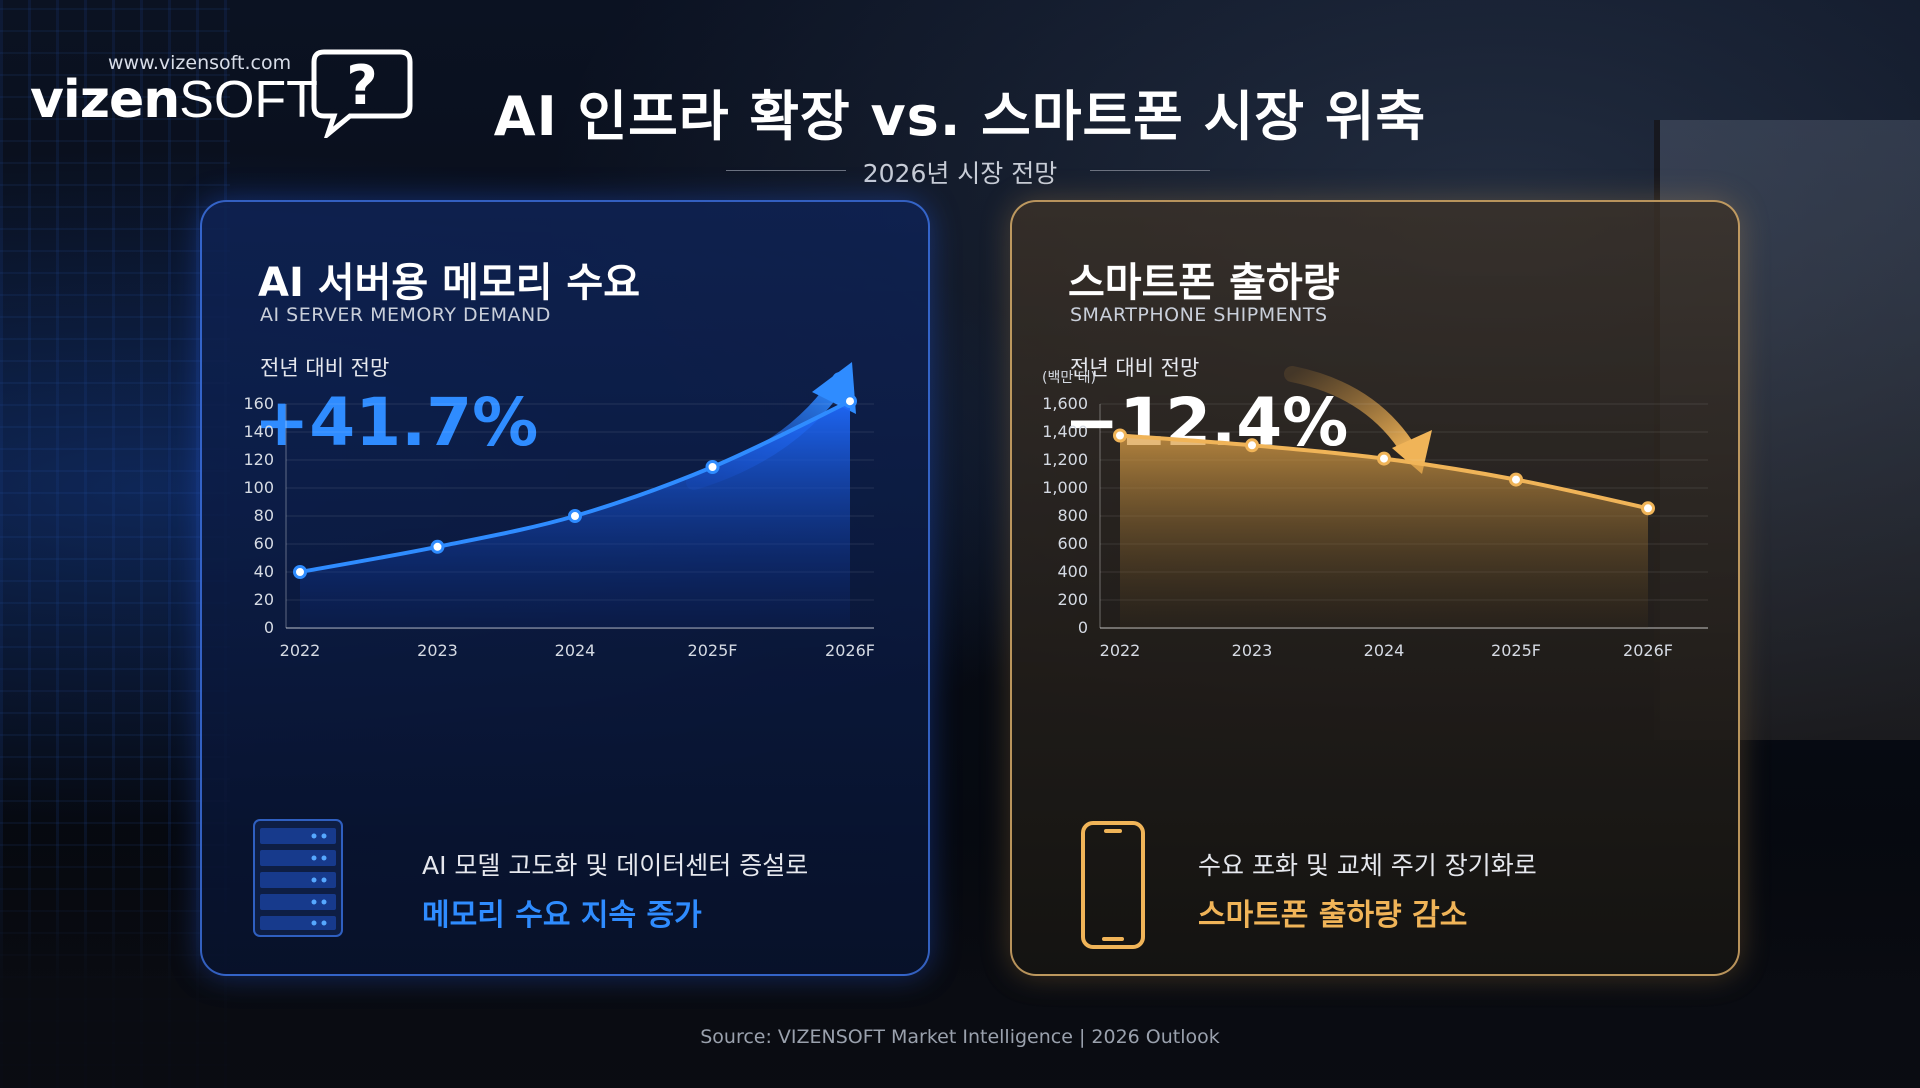 Image resolution: width=1920 pixels, height=1088 pixels. What do you see at coordinates (405, 315) in the screenshot?
I see `panel-subtitle: AI SERVER MEMORY DEMAND` at bounding box center [405, 315].